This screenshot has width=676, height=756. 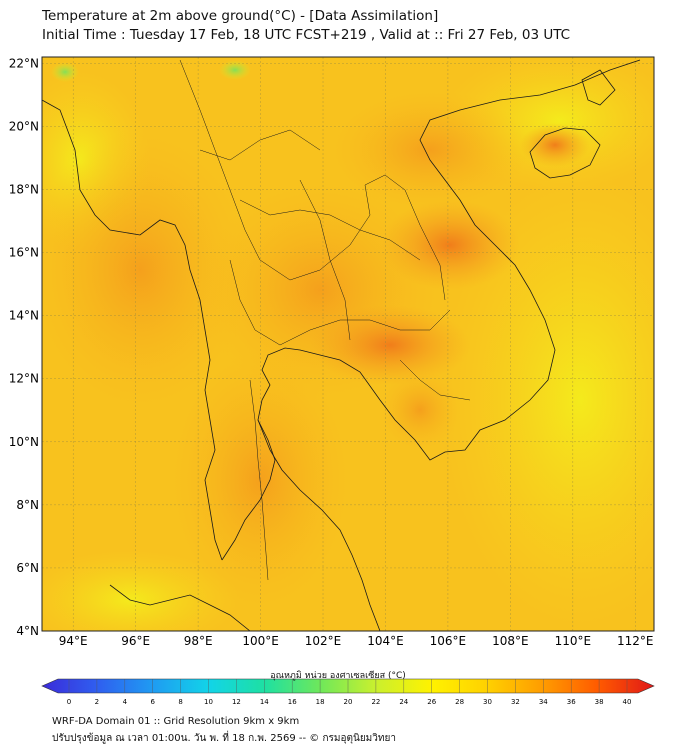 What do you see at coordinates (73, 641) in the screenshot?
I see `lon-tick-label: 94°E` at bounding box center [73, 641].